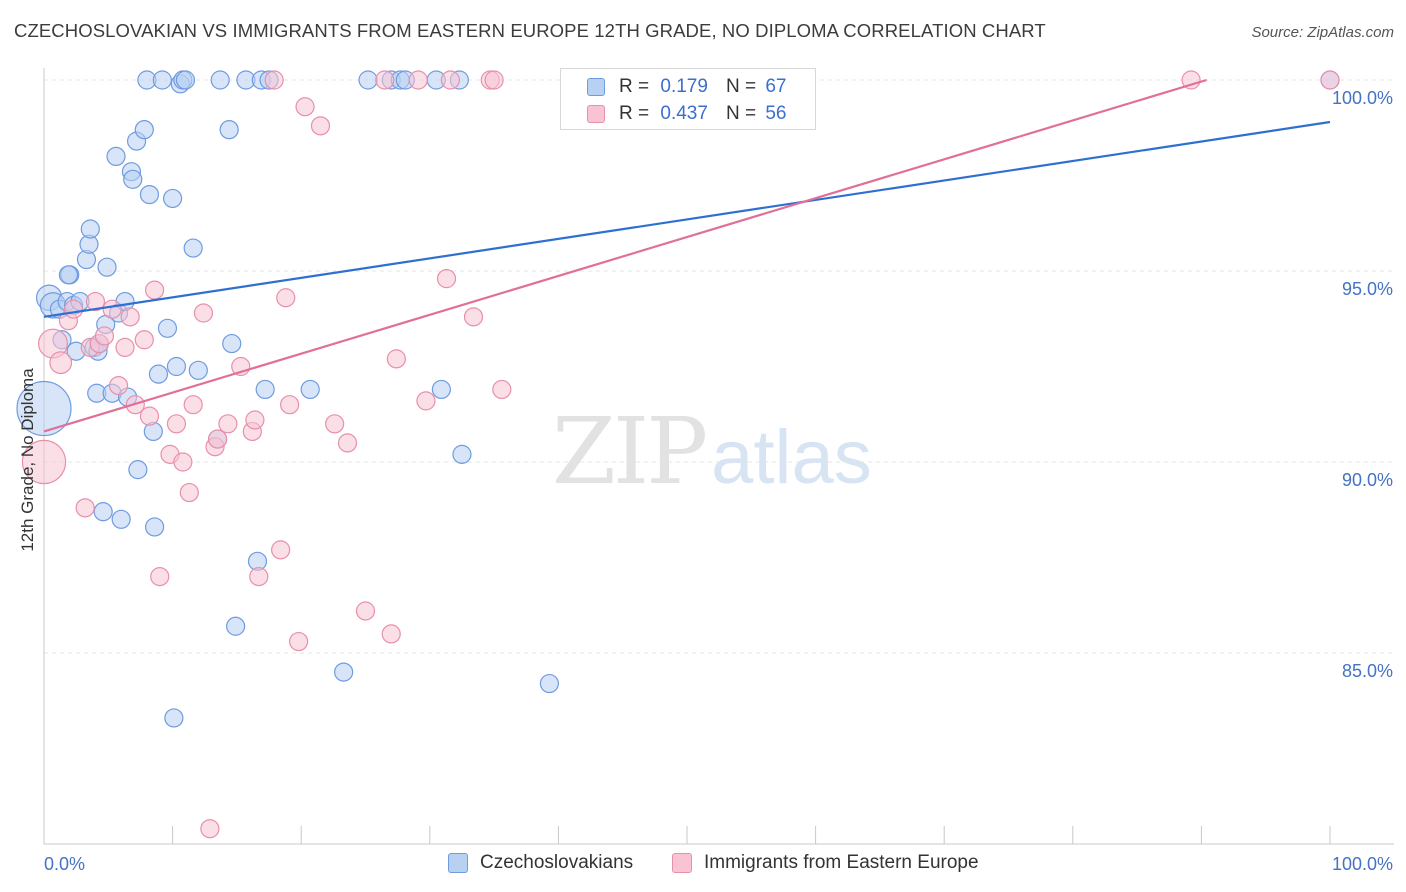  Describe the element at coordinates (1362, 864) in the screenshot. I see `x-tick-label: 100.0%` at that location.